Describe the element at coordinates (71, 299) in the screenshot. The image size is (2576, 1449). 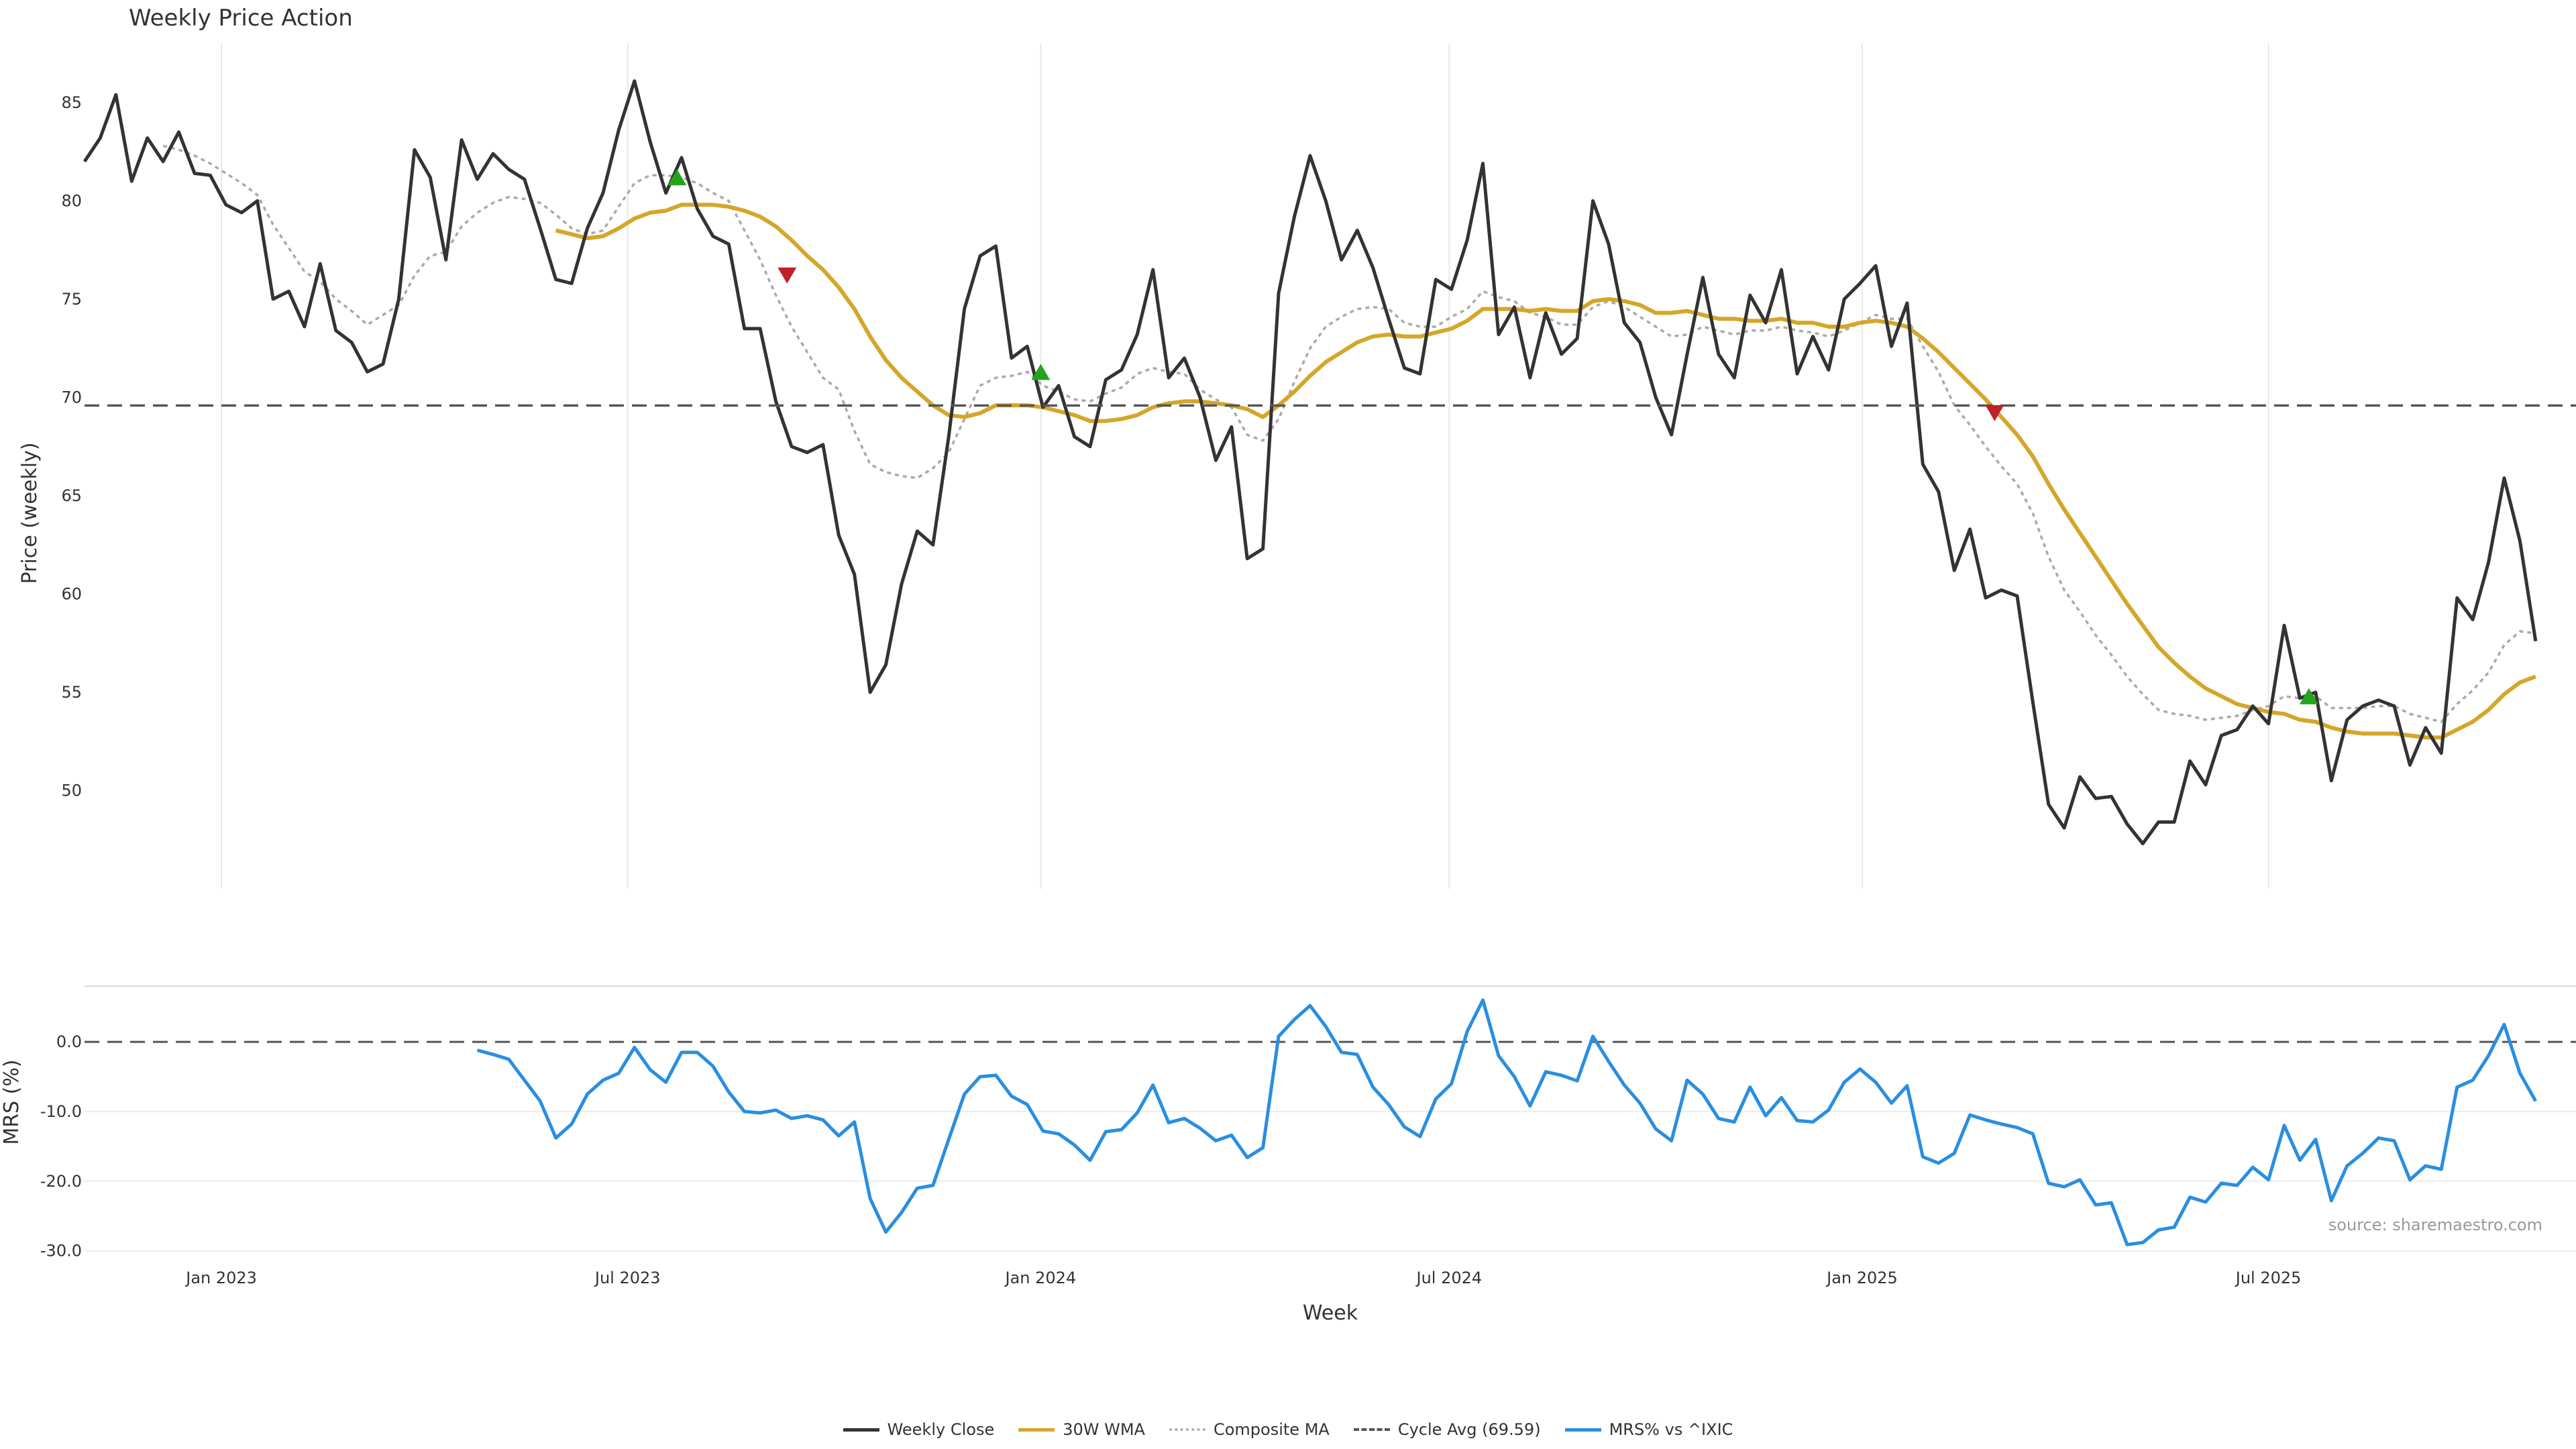
I see `price-y-tick-label: 75` at that location.